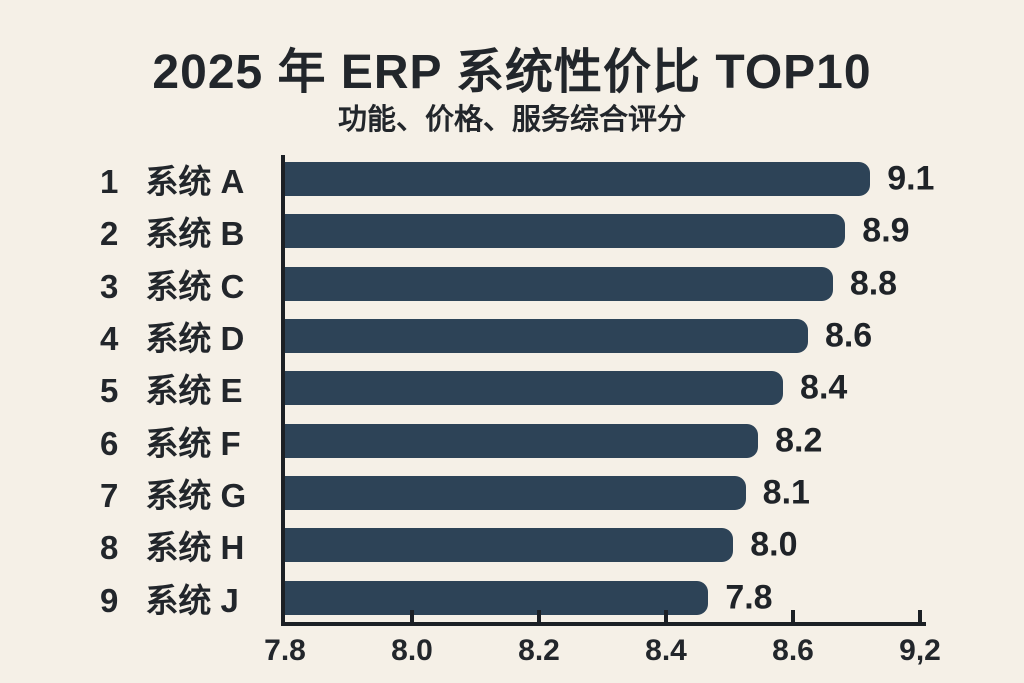  I want to click on rank-number: 4, so click(109, 339).